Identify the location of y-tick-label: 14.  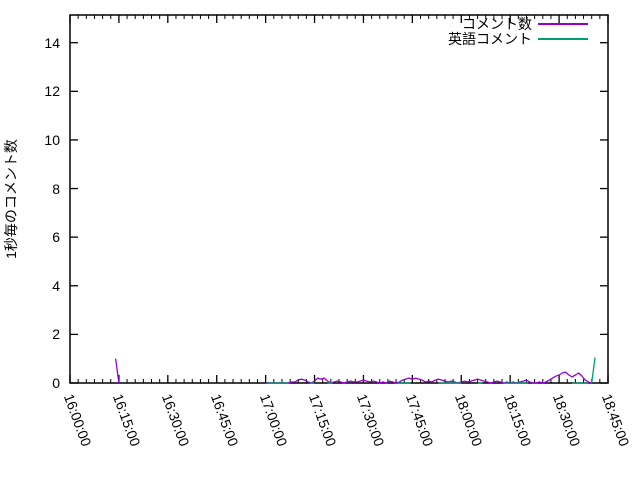
(52, 42).